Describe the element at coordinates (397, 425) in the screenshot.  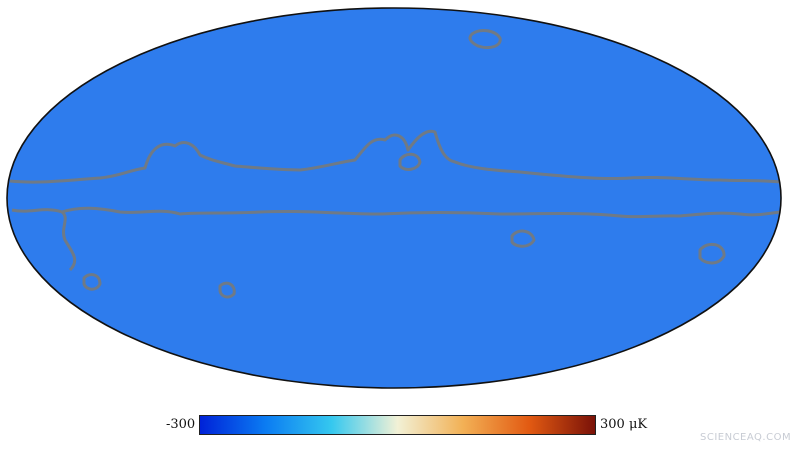
I see `temperature-colorbar` at that location.